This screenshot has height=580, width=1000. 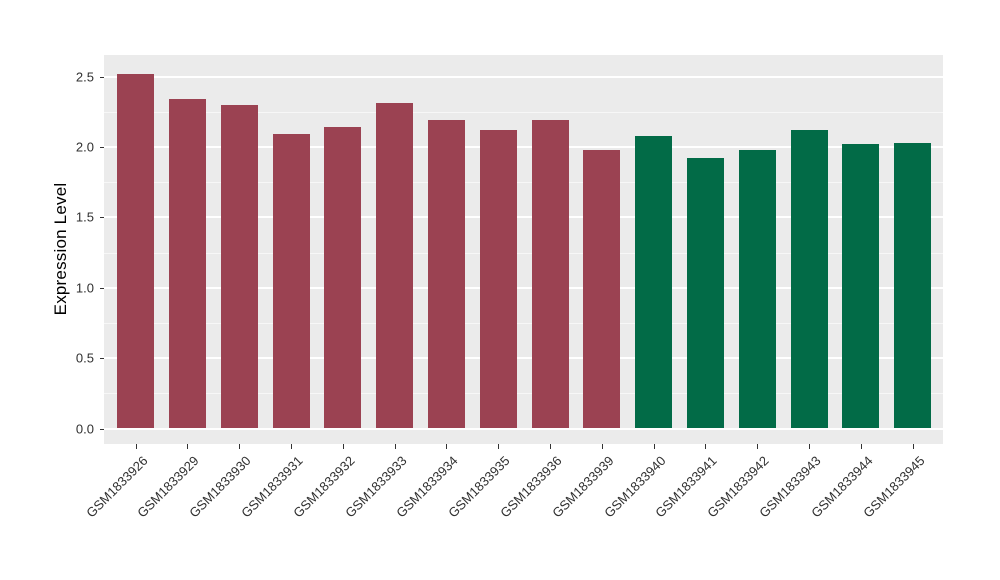 What do you see at coordinates (84, 147) in the screenshot?
I see `y-tick-label: 2.0` at bounding box center [84, 147].